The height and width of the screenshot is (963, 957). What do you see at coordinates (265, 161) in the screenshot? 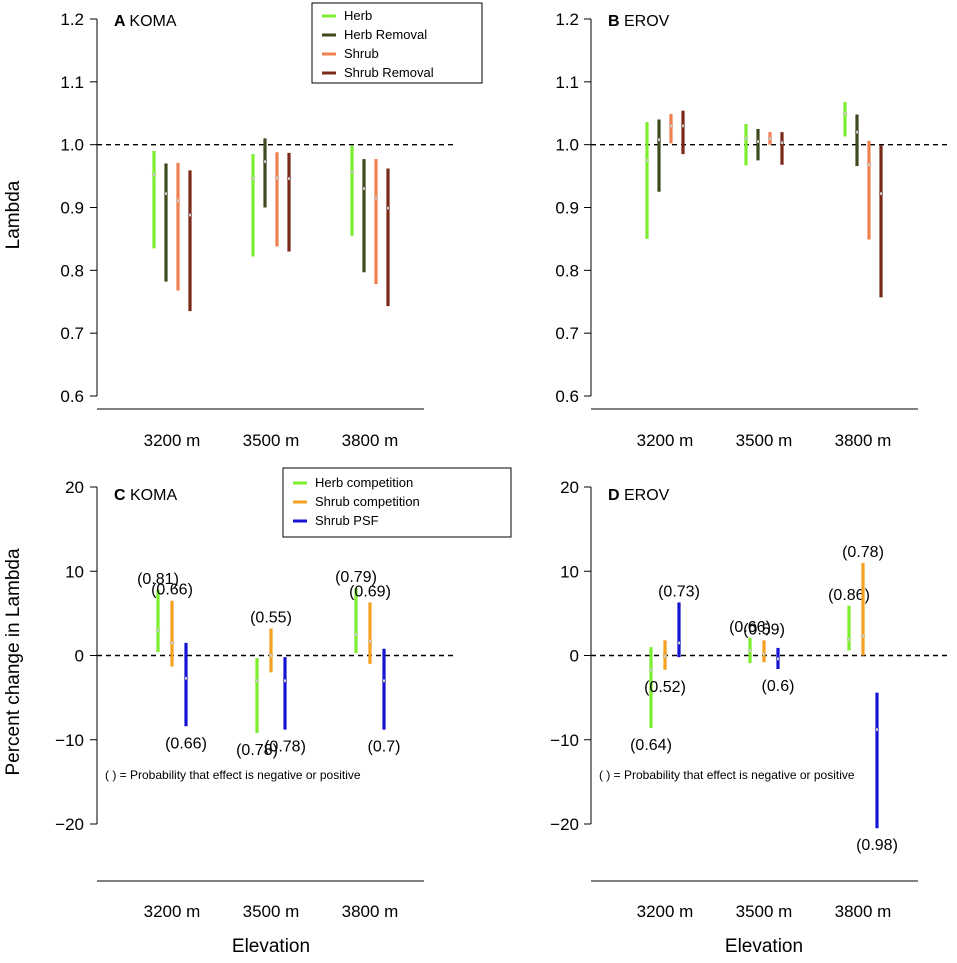
I see `panel-a-herb-removal-mean-3500-m` at bounding box center [265, 161].